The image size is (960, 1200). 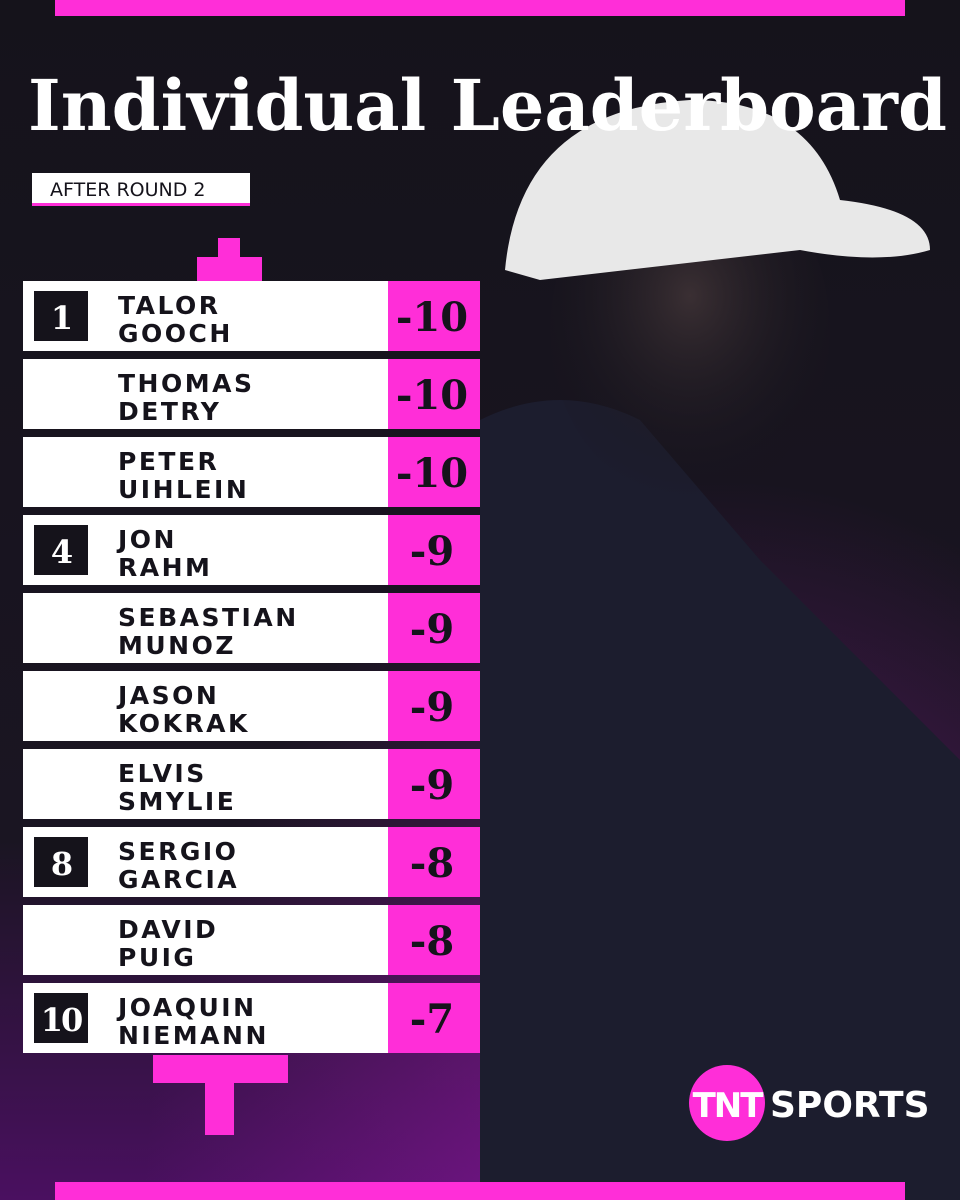 I want to click on first-name: SEBASTIAN, so click(x=208, y=617).